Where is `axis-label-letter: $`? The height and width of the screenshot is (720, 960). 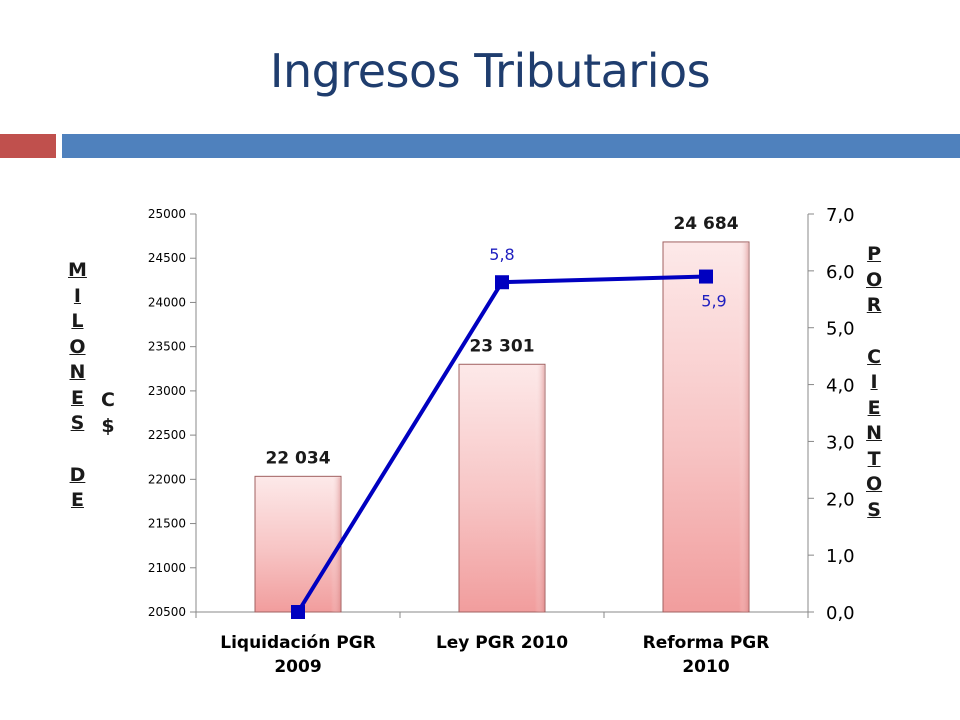
axis-label-letter: $ is located at coordinates (108, 425).